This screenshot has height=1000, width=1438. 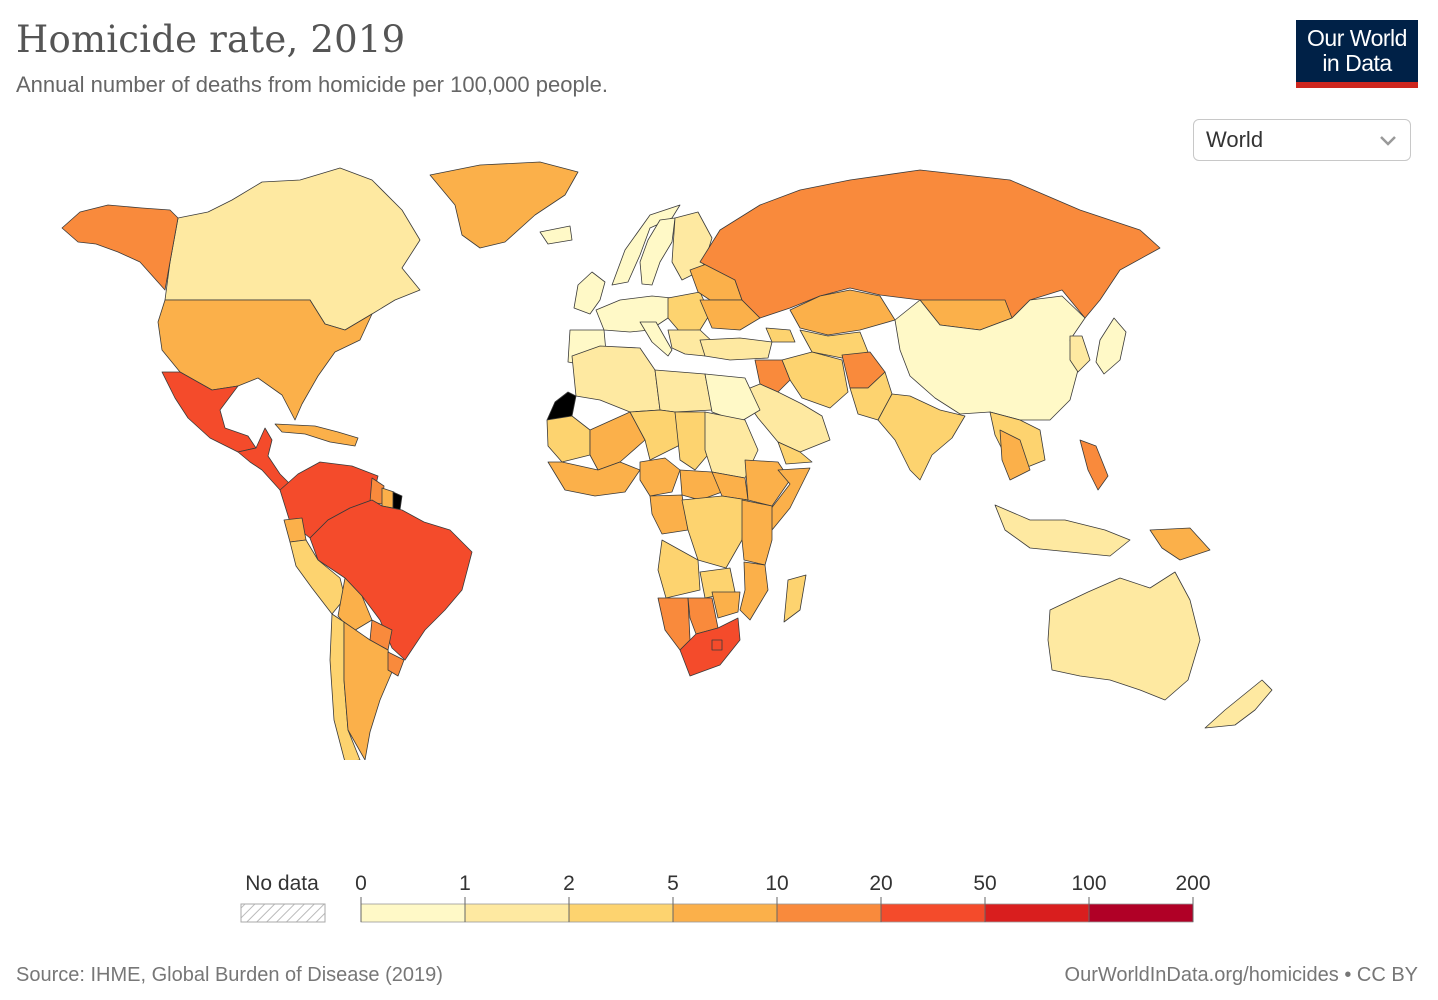 I want to click on region-ethiopia: Ethiopia, so click(x=767, y=483).